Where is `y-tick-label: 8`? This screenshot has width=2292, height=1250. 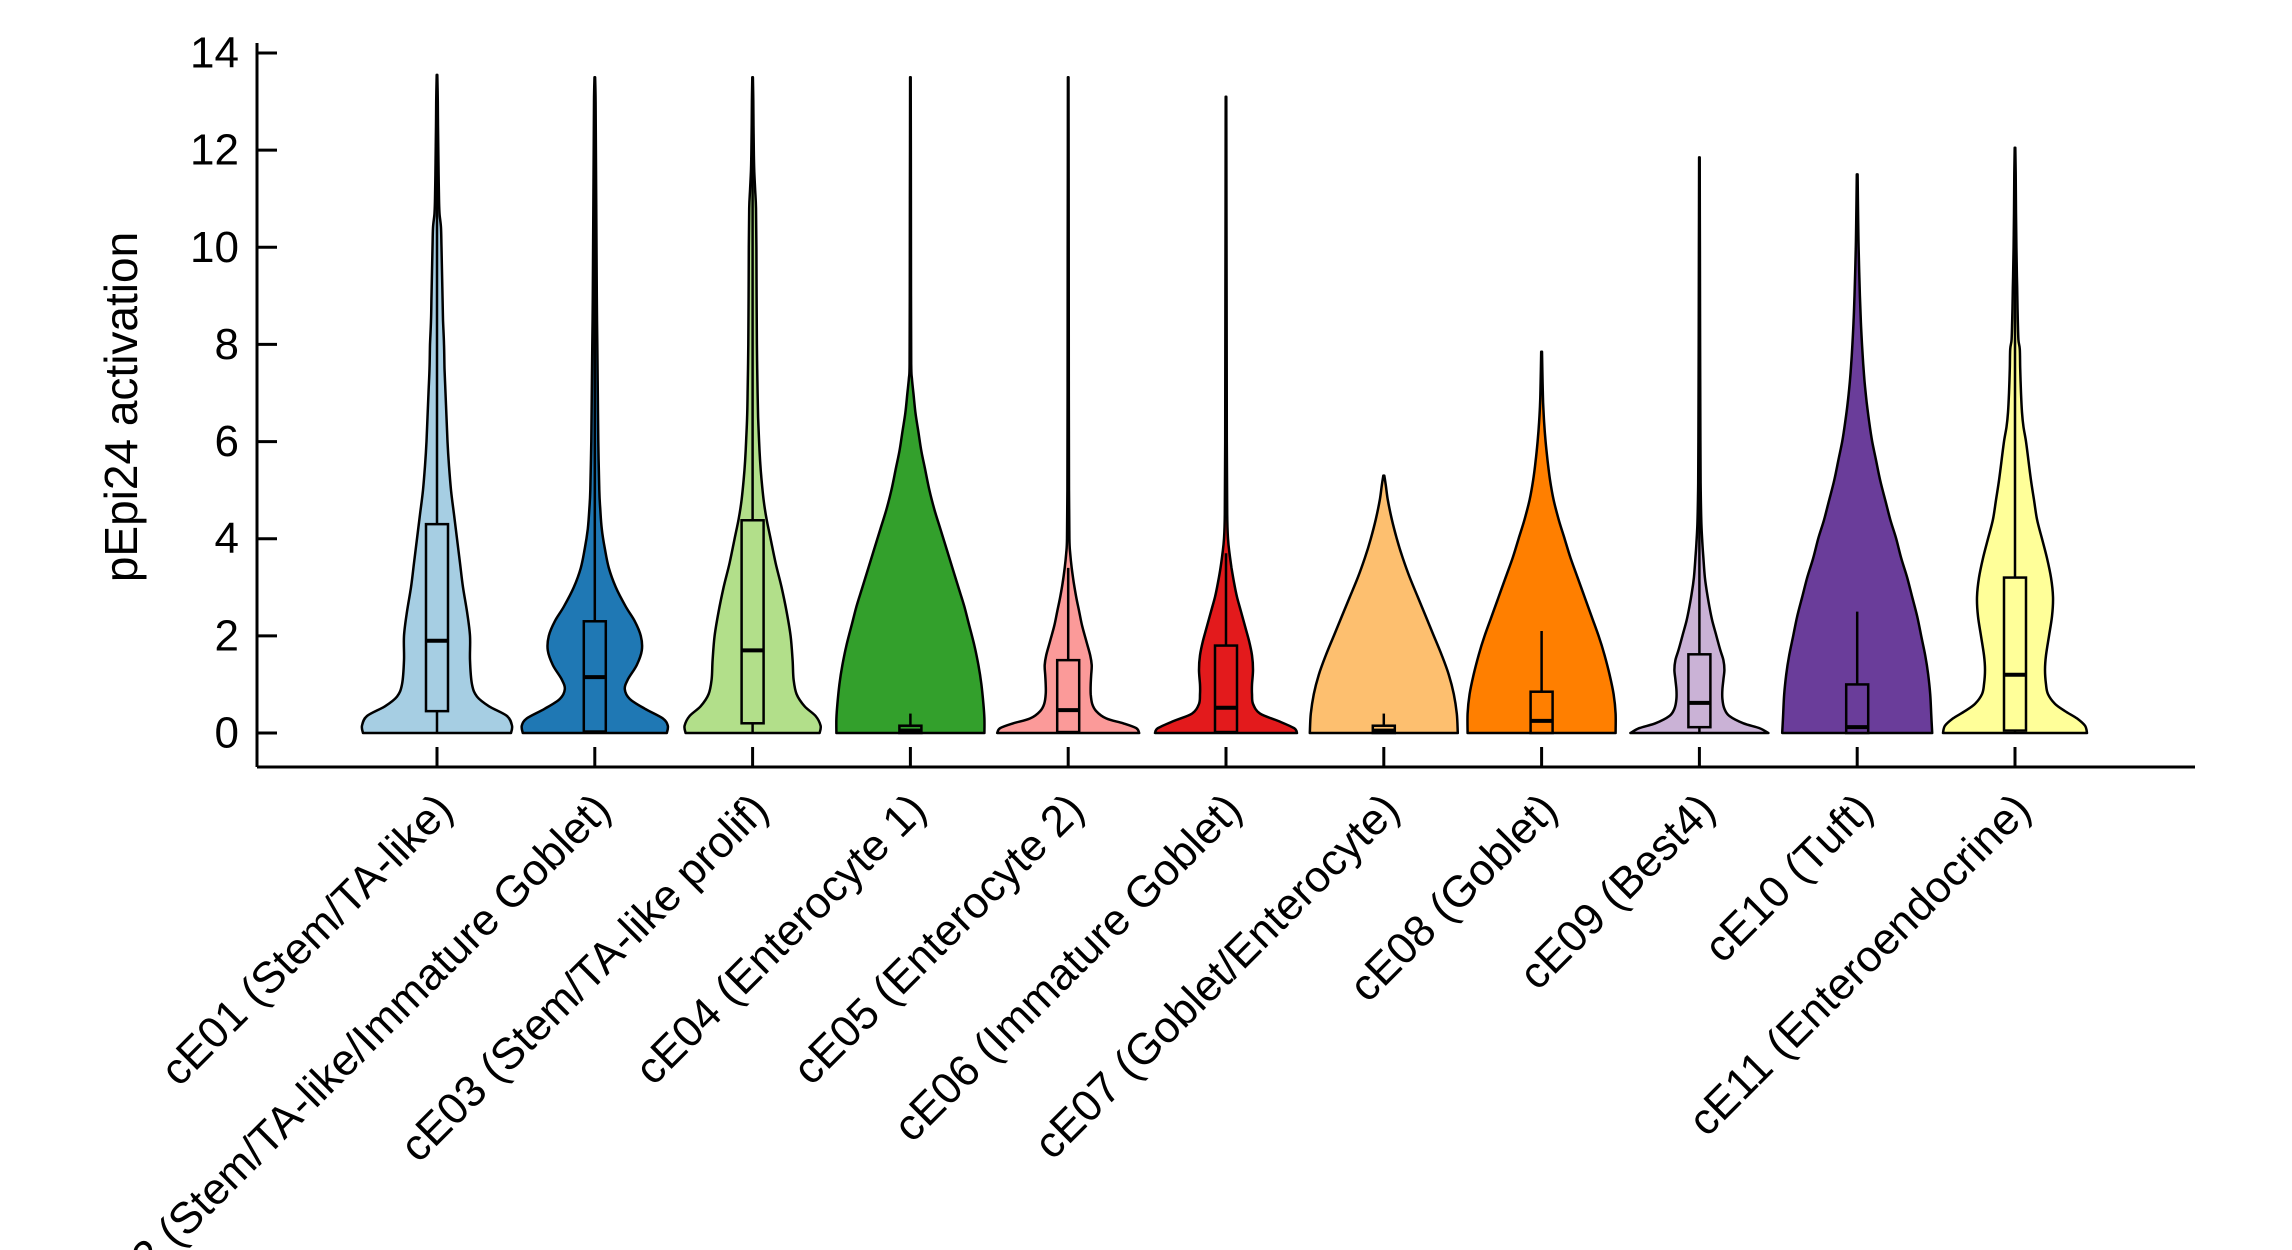 y-tick-label: 8 is located at coordinates (227, 344).